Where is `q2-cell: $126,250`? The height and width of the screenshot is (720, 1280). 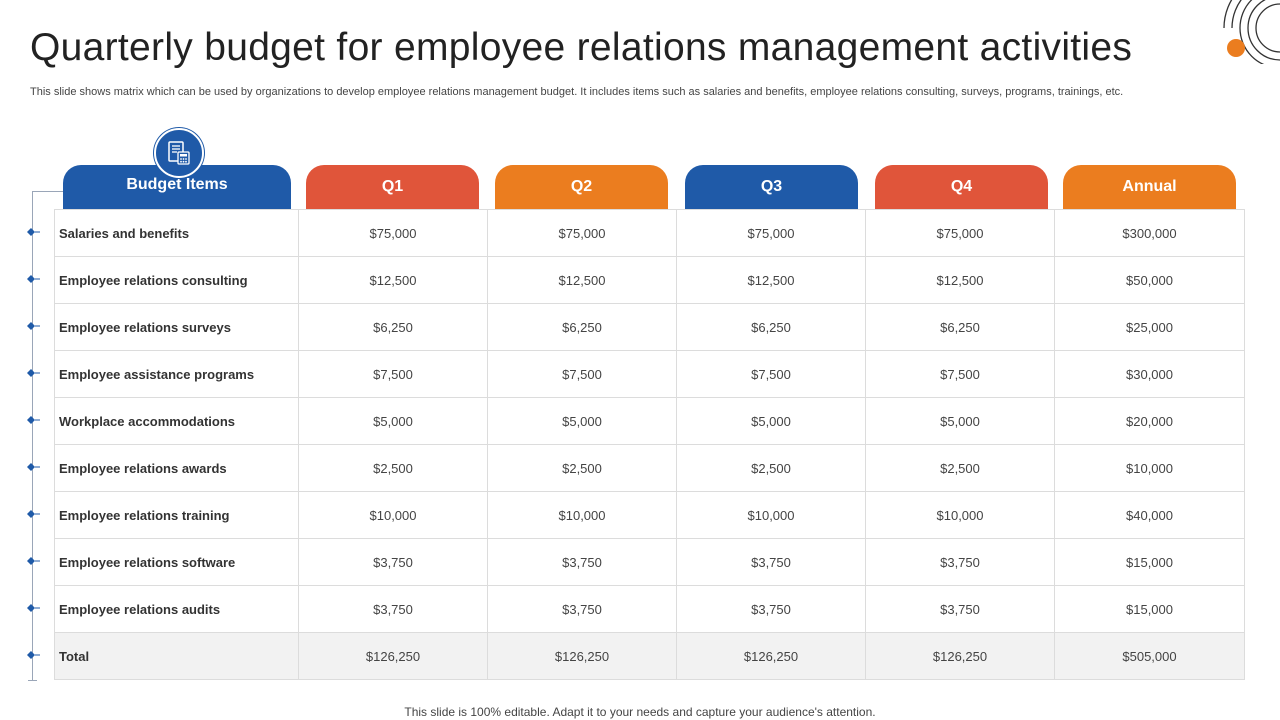 q2-cell: $126,250 is located at coordinates (582, 656).